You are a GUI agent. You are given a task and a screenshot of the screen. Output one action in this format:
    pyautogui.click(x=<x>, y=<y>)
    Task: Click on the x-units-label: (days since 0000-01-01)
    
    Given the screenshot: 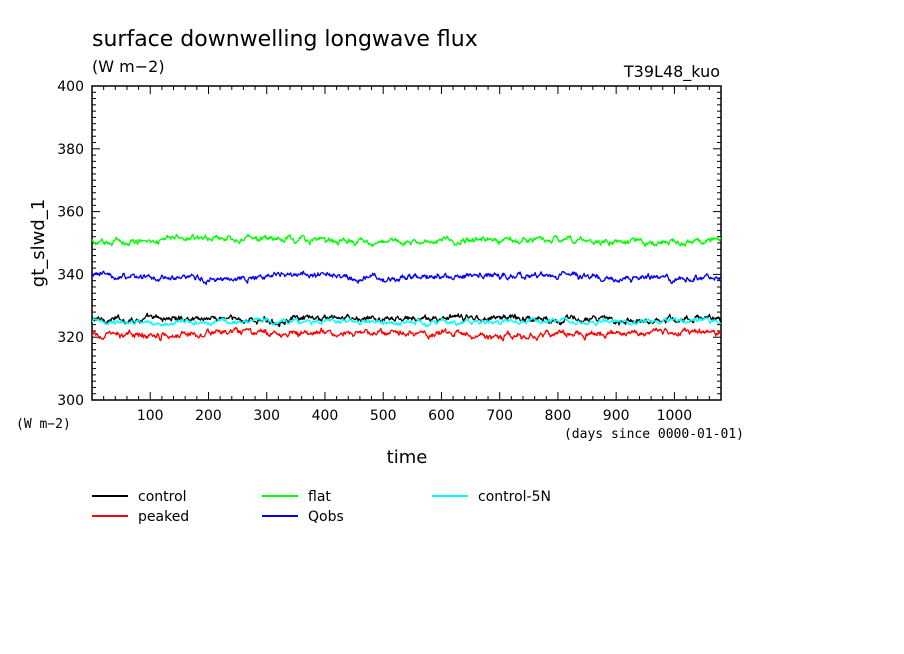 What is the action you would take?
    pyautogui.click(x=654, y=434)
    